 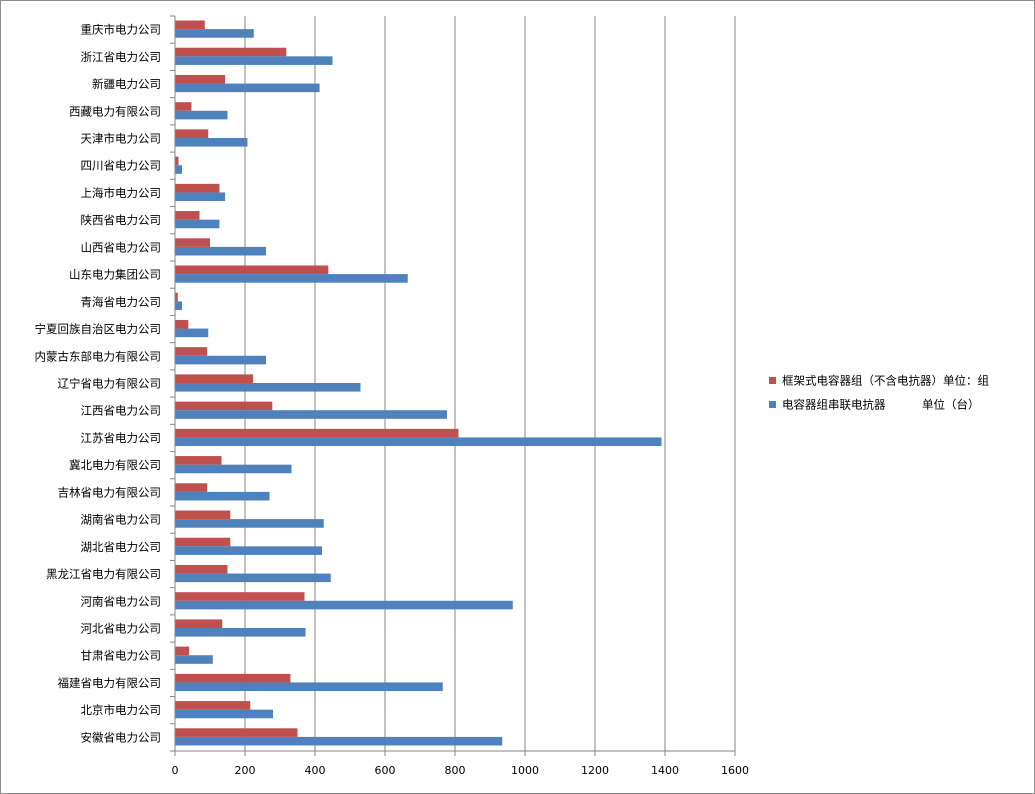 I want to click on category-label: 冀北电力有限公司, so click(x=115, y=465).